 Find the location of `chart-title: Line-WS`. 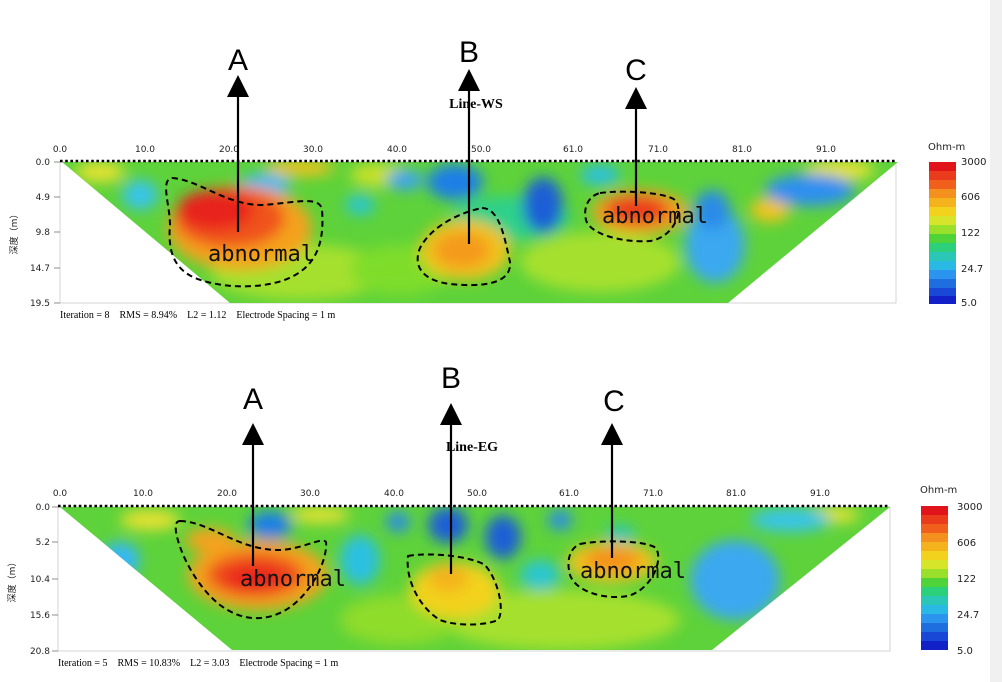

chart-title: Line-WS is located at coordinates (476, 104).